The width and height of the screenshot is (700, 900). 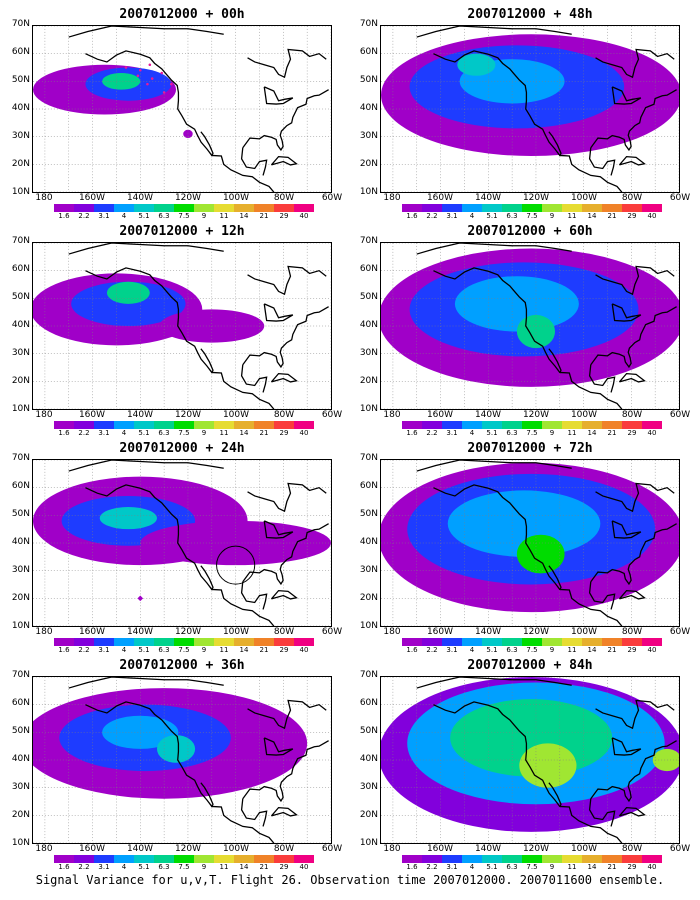 I want to click on map-plot, so click(x=182, y=760).